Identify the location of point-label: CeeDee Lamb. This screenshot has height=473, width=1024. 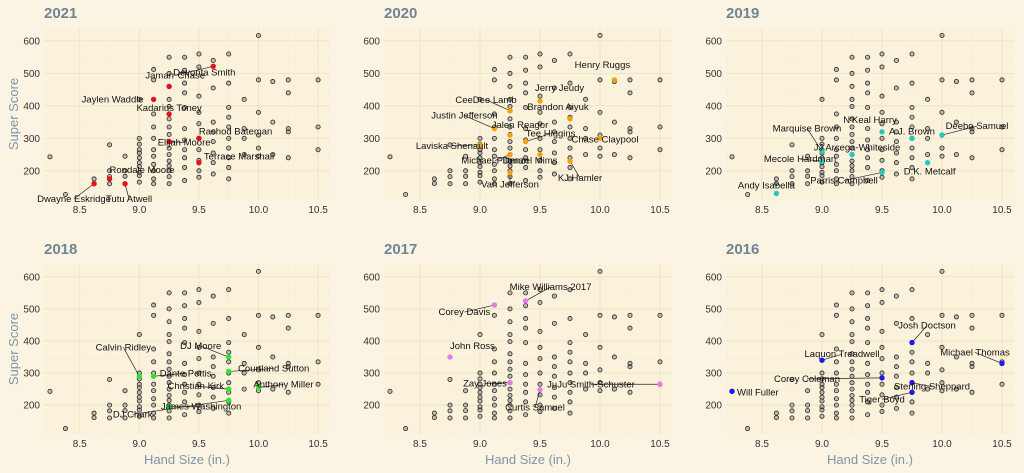
(485, 100).